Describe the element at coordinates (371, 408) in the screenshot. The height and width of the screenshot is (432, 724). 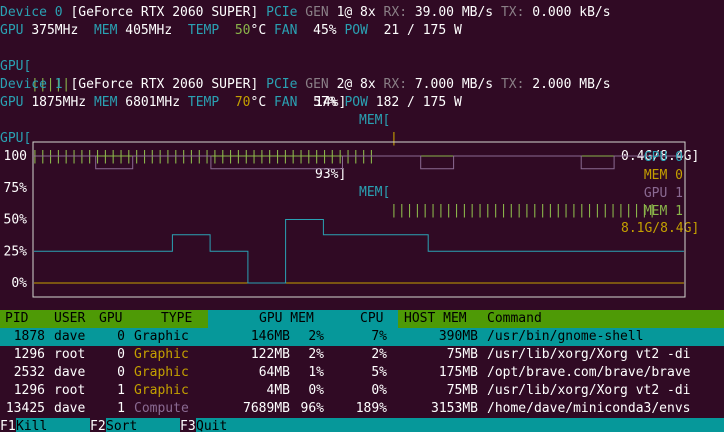
I see `cell-cpu: 189%` at that location.